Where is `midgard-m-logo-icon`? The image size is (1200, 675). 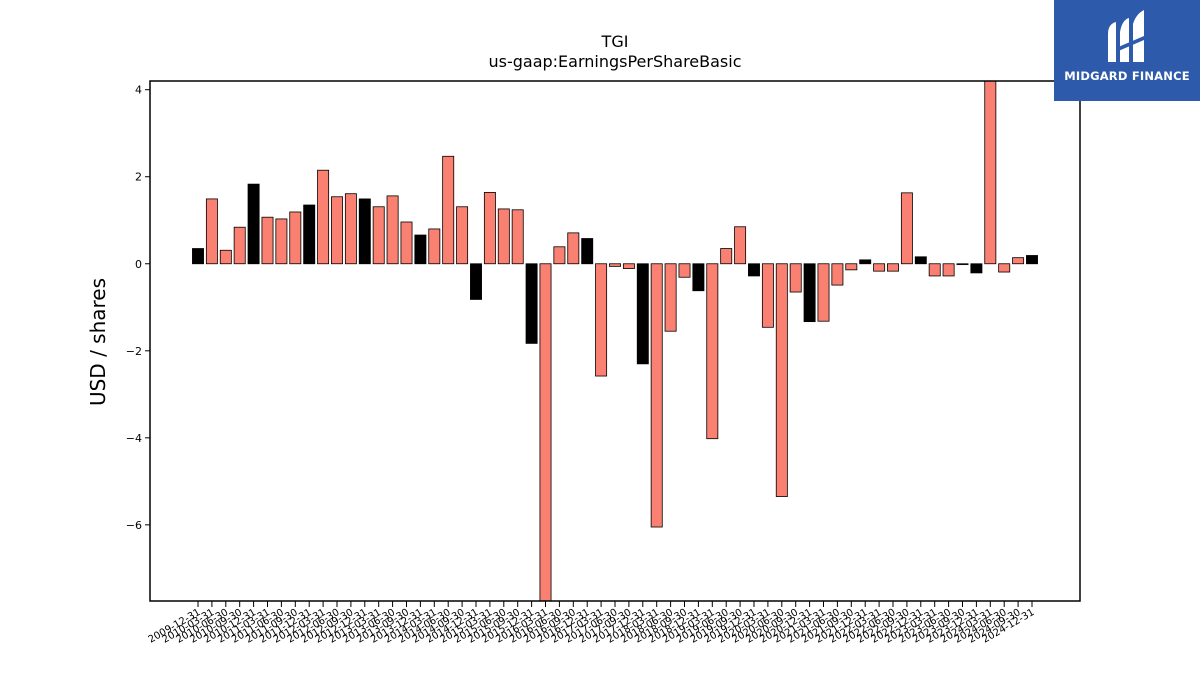 midgard-m-logo-icon is located at coordinates (1126, 36).